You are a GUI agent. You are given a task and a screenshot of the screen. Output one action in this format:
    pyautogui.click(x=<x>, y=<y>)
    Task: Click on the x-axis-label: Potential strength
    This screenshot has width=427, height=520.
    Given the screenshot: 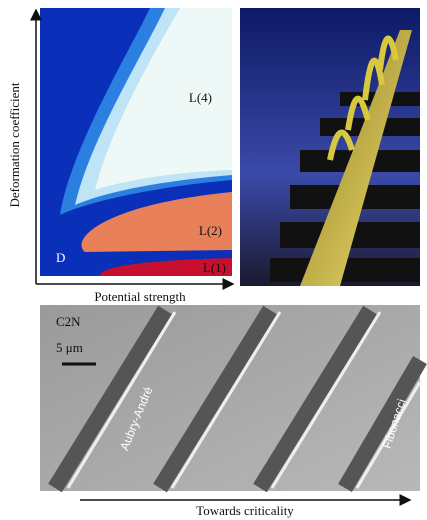 What is the action you would take?
    pyautogui.click(x=140, y=296)
    